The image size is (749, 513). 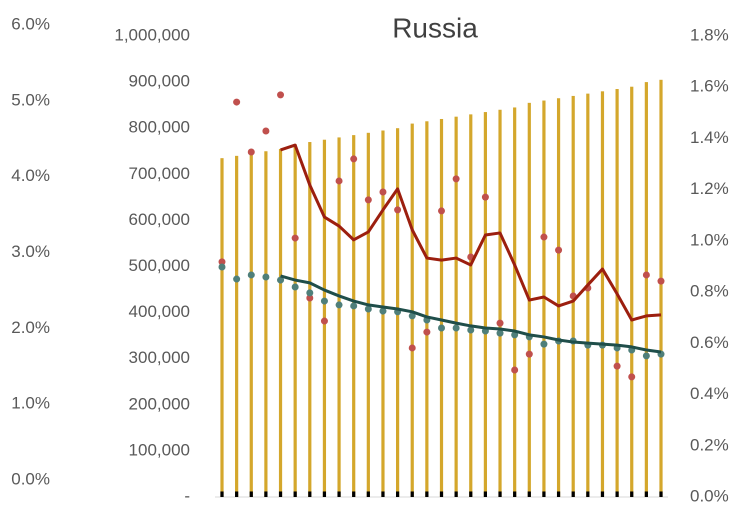 What do you see at coordinates (709, 86) in the screenshot?
I see `y2-tick-label: 1.6%` at bounding box center [709, 86].